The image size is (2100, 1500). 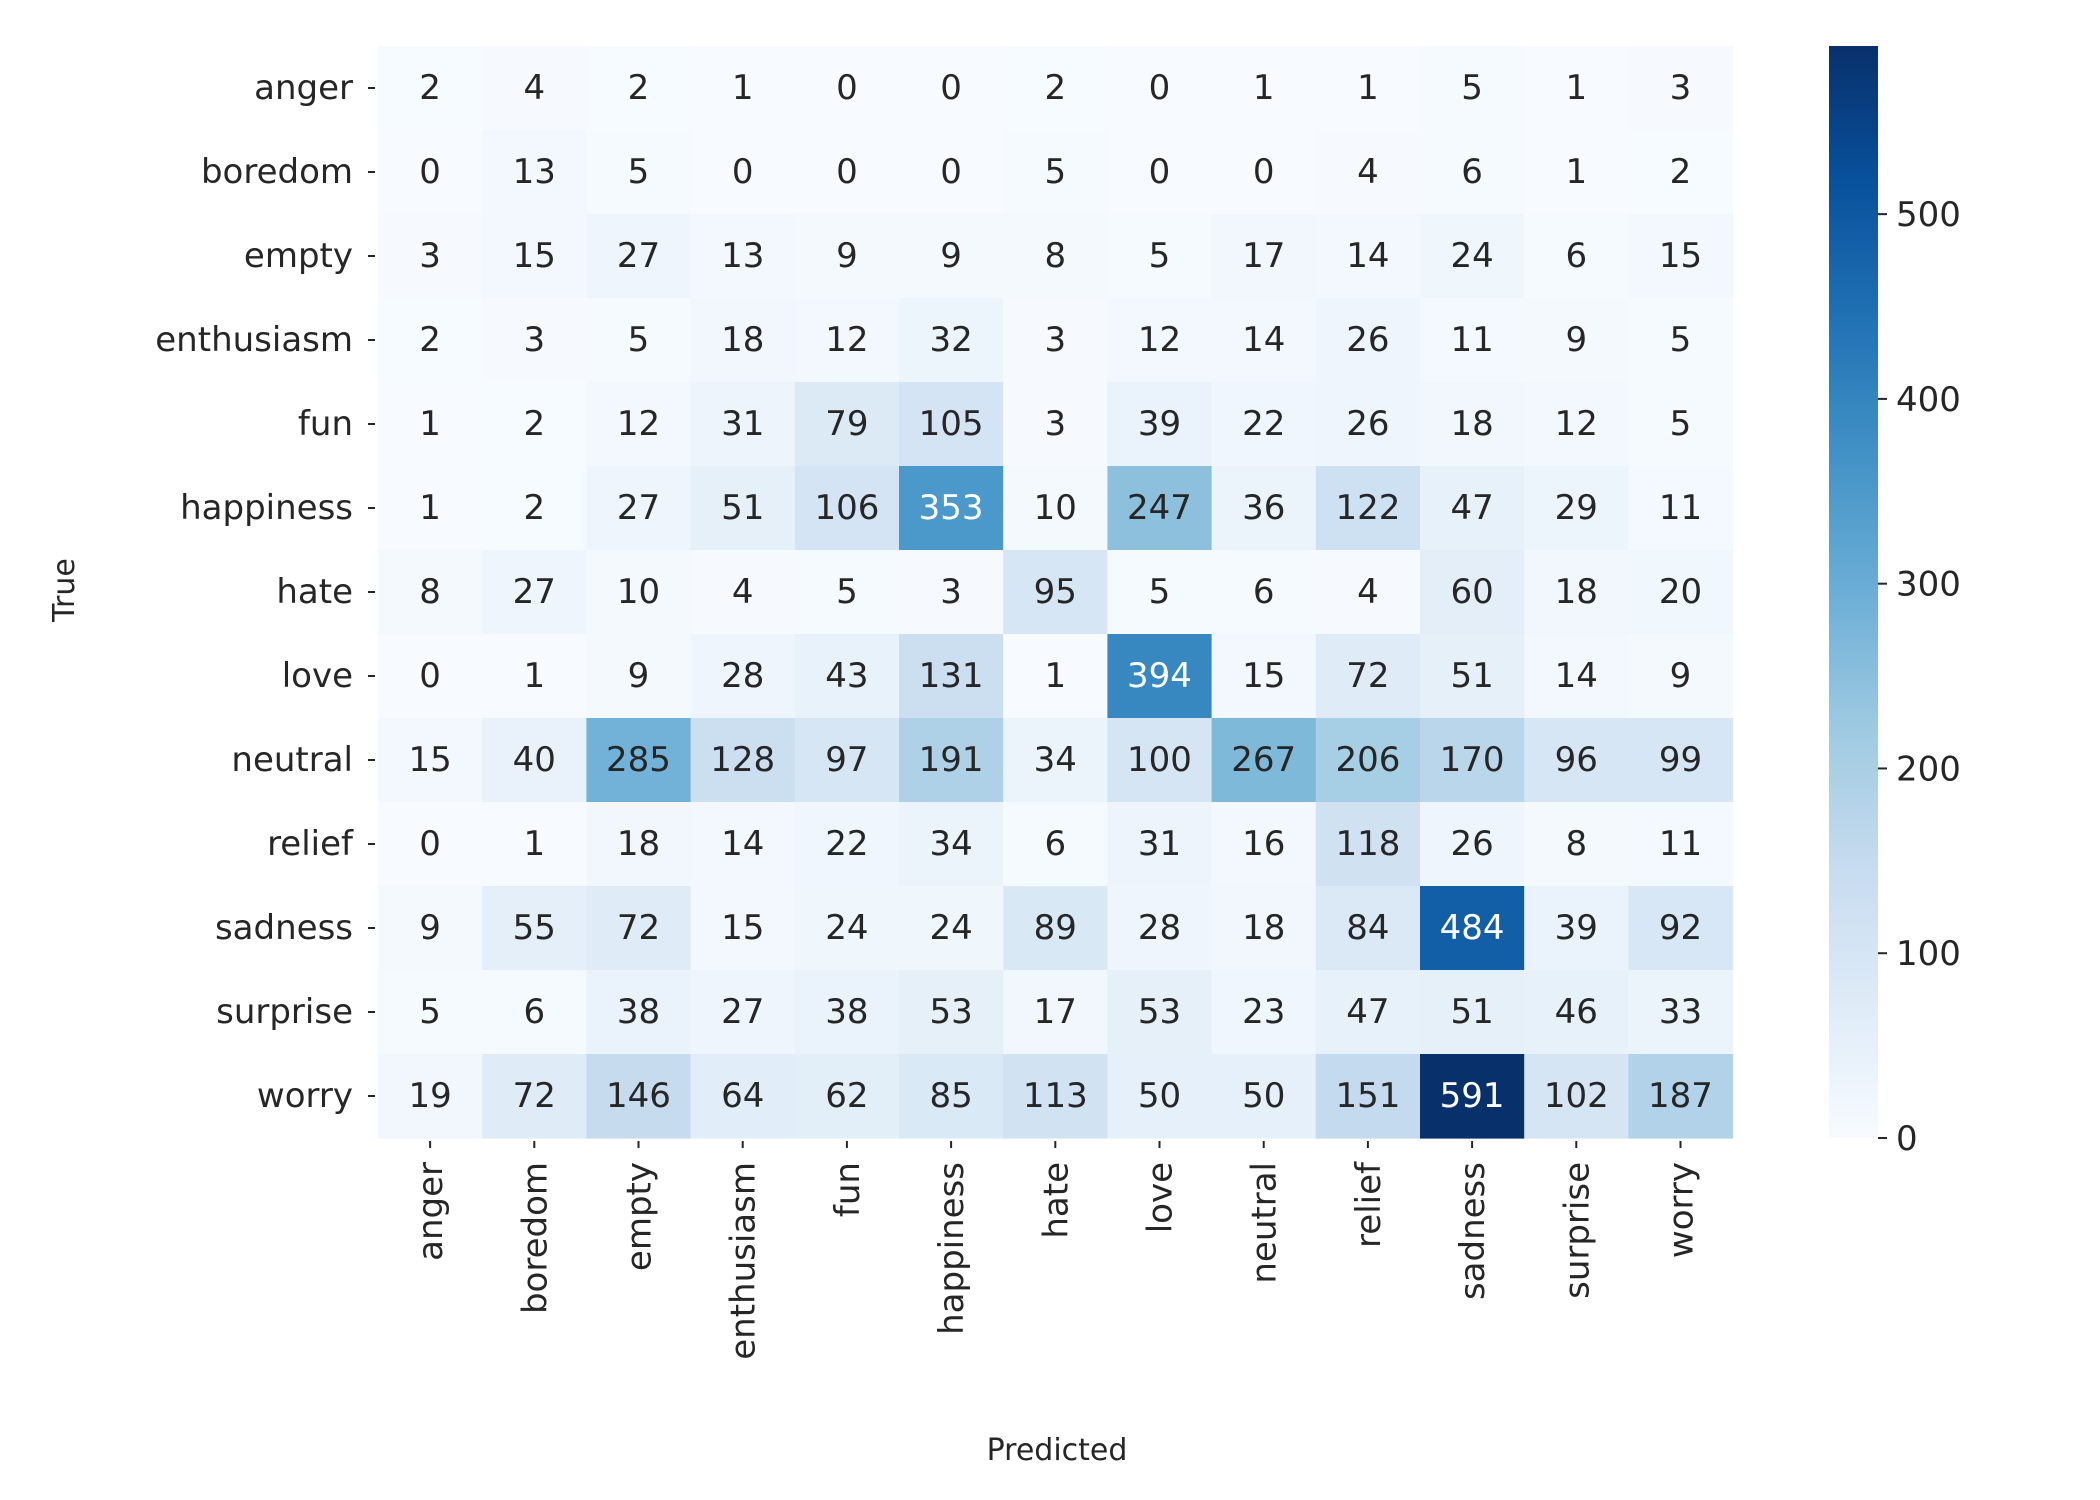 I want to click on heatmap-cell-label: 17, so click(x=1263, y=256).